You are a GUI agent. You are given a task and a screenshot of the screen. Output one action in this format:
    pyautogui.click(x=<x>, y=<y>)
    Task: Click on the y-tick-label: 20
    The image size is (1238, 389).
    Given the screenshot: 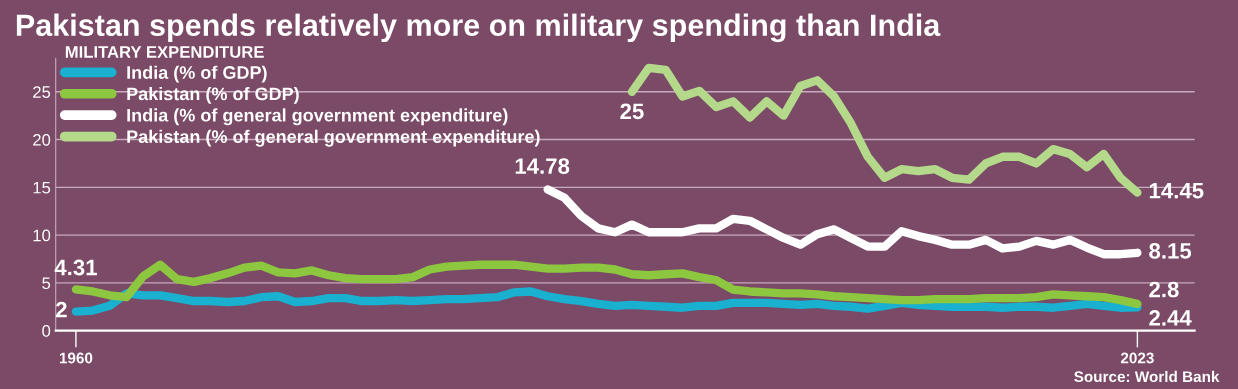 What is the action you would take?
    pyautogui.click(x=42, y=139)
    